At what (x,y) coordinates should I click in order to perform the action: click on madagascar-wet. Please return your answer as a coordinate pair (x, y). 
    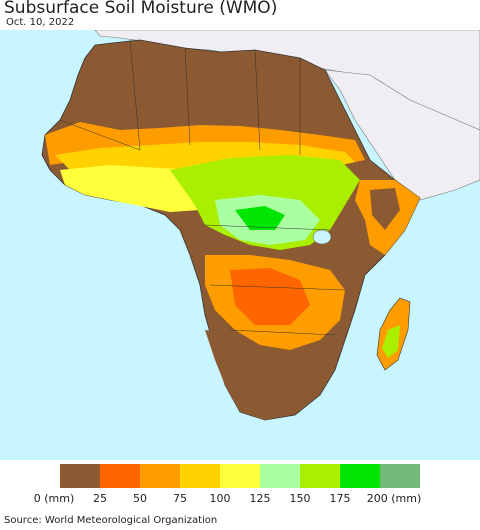
    Looking at the image, I should click on (391, 341).